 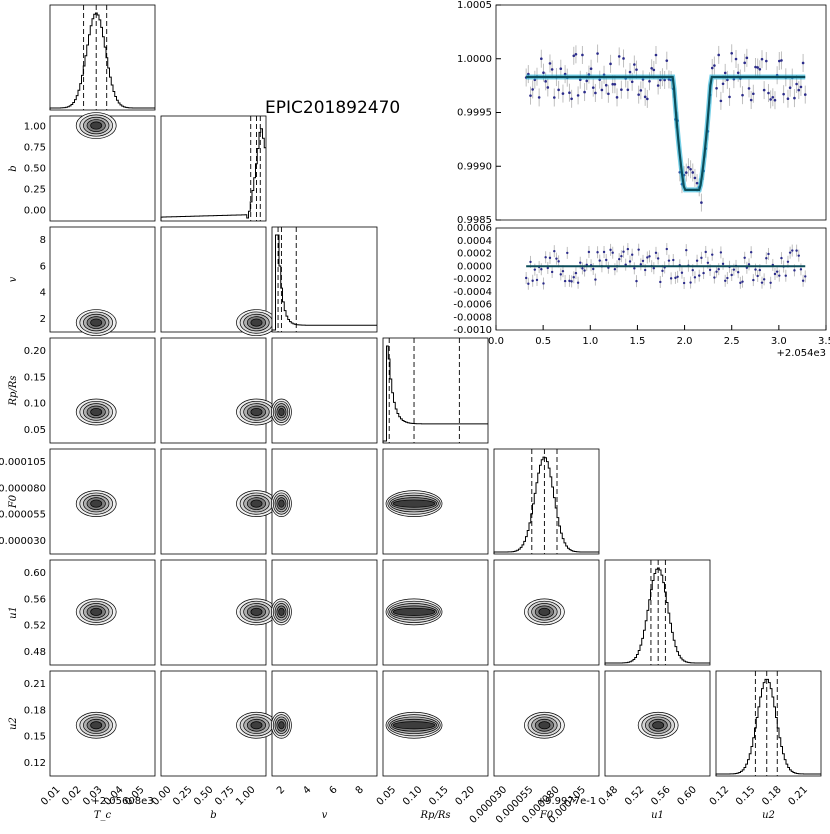 I want to click on y-tick-label: 0.52, so click(x=35, y=626).